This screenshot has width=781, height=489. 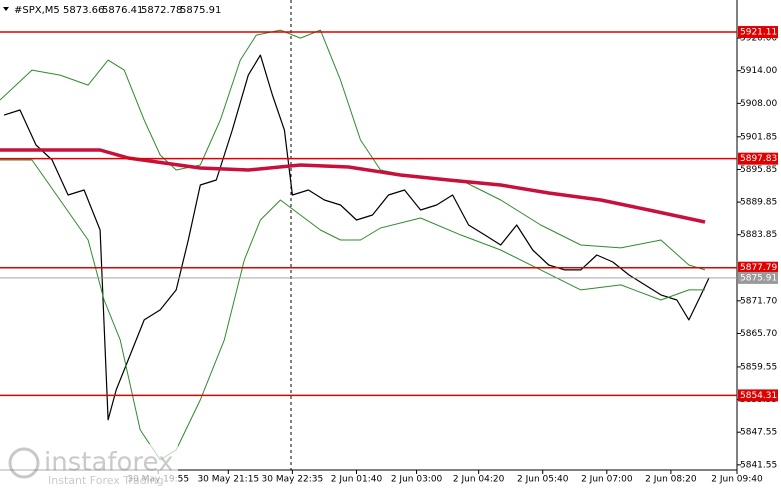 I want to click on x-tick-label: 2 Jun 07:00, so click(x=607, y=480).